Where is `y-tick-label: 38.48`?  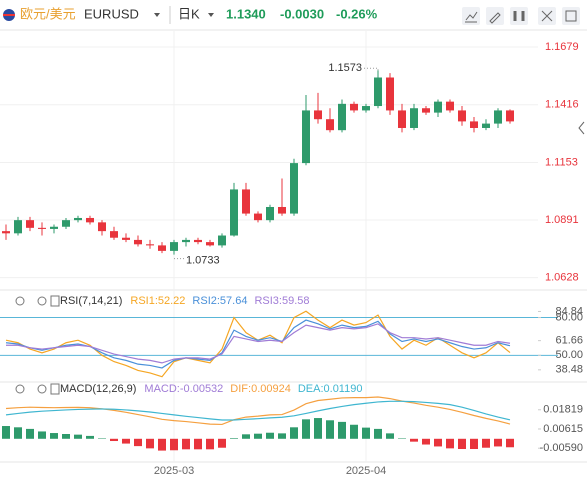 y-tick-label: 38.48 is located at coordinates (569, 370).